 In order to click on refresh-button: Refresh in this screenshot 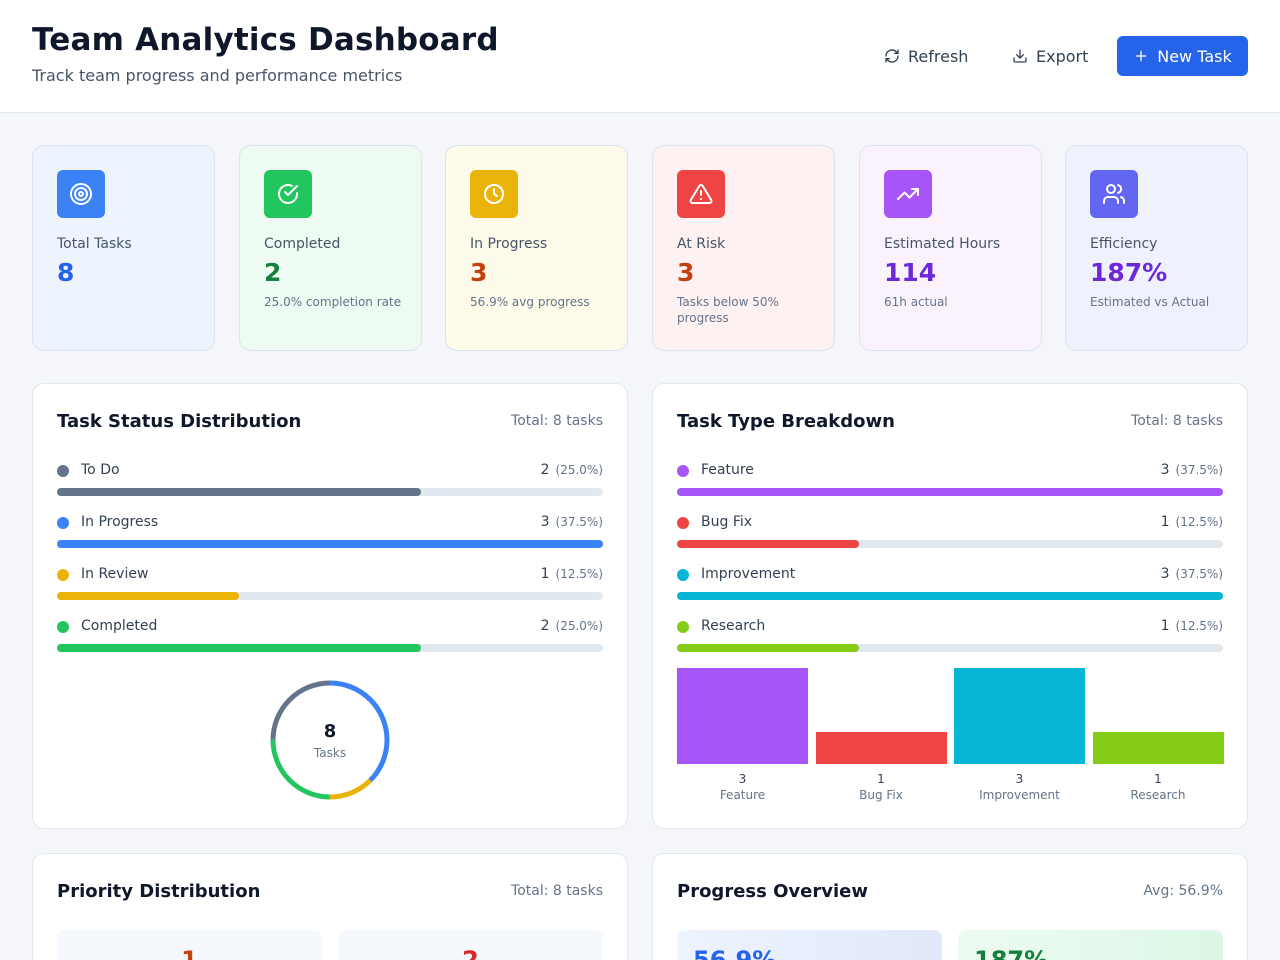, I will do `click(926, 56)`.